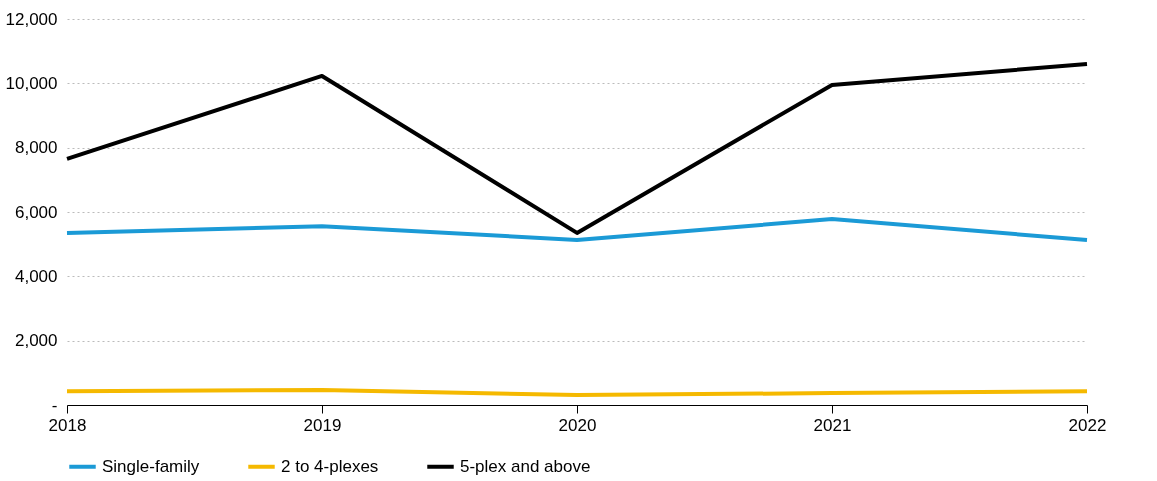 This screenshot has height=481, width=1157. I want to click on x-tick-label: 2021, so click(832, 425).